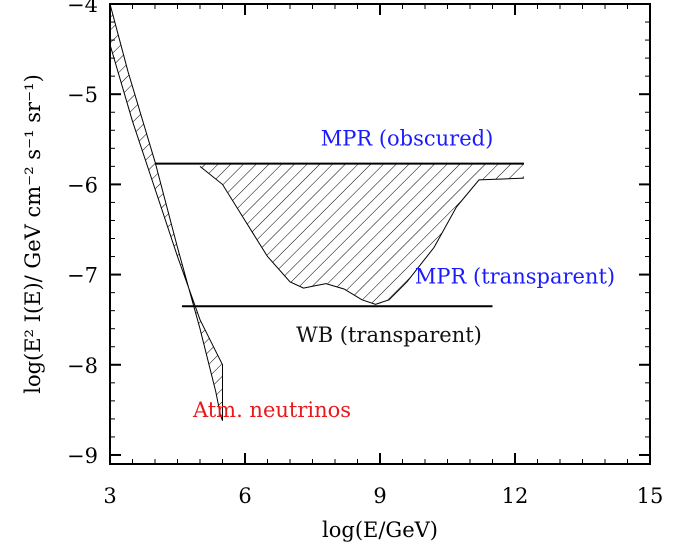 Image resolution: width=695 pixels, height=548 pixels. I want to click on y-tick-label: −6, so click(82, 185).